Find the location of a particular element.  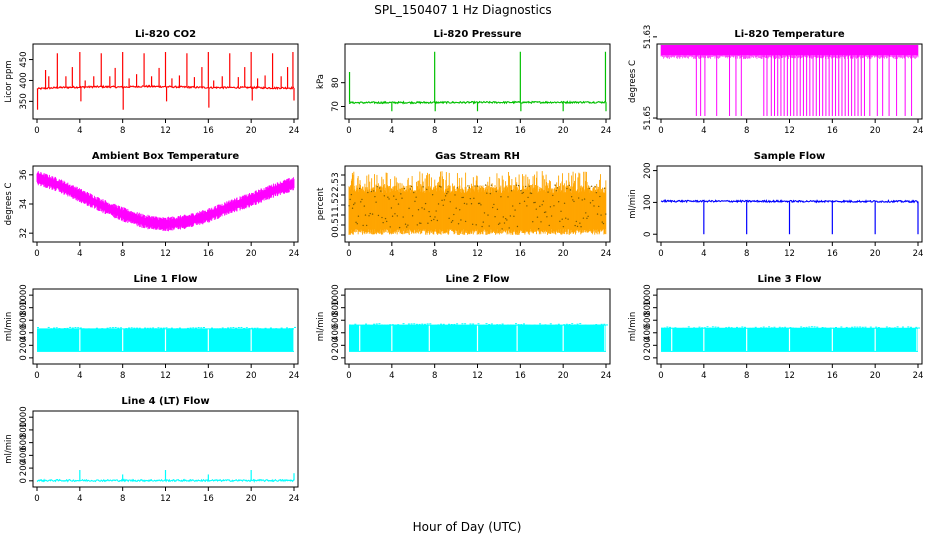

y-axis-label: ml/min is located at coordinates (9, 327).